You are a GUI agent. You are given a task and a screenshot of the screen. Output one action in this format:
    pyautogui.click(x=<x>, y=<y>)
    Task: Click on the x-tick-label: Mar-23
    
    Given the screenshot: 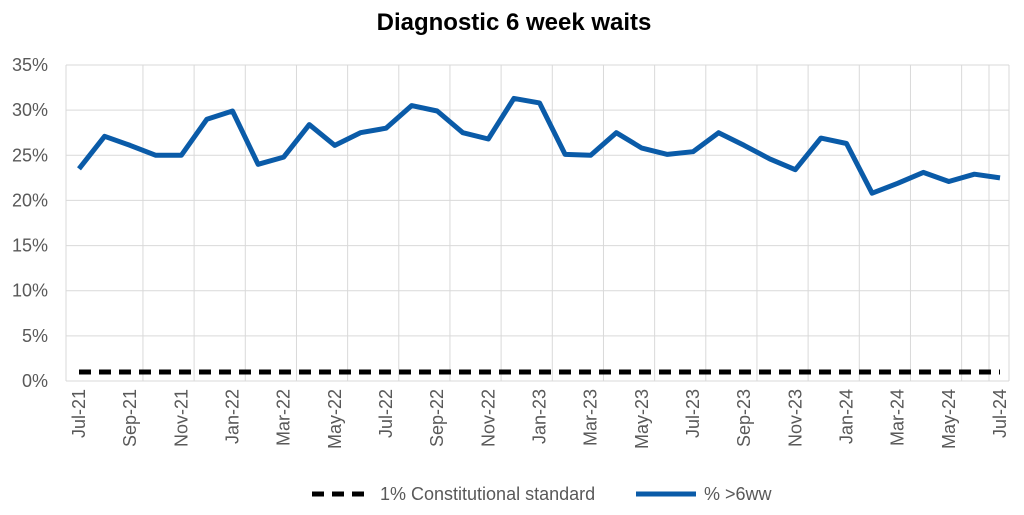 What is the action you would take?
    pyautogui.click(x=591, y=417)
    